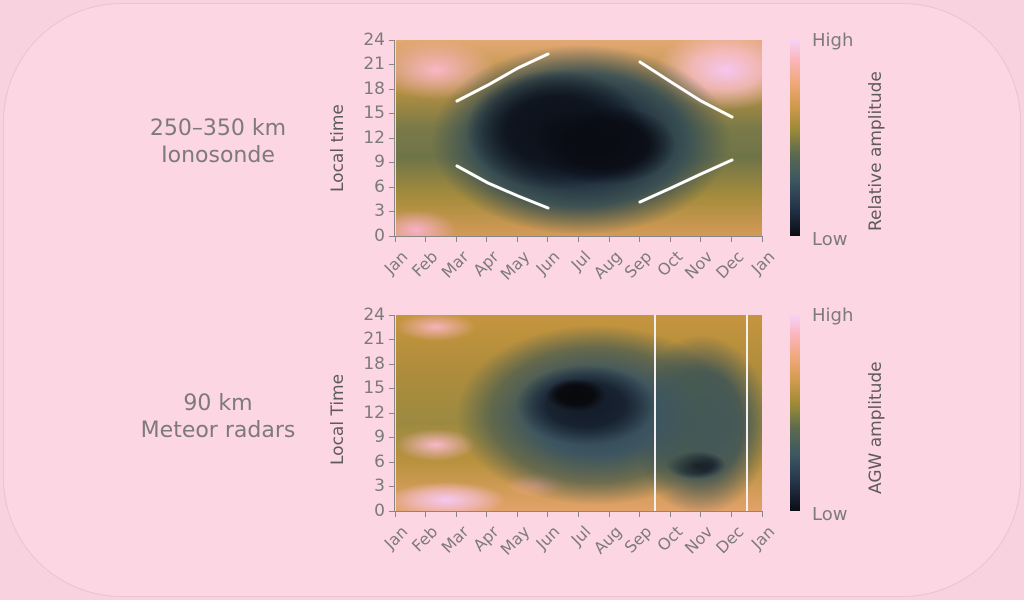 The height and width of the screenshot is (600, 1024). Describe the element at coordinates (876, 151) in the screenshot. I see `colorbar-title: Relative amplitude` at that location.